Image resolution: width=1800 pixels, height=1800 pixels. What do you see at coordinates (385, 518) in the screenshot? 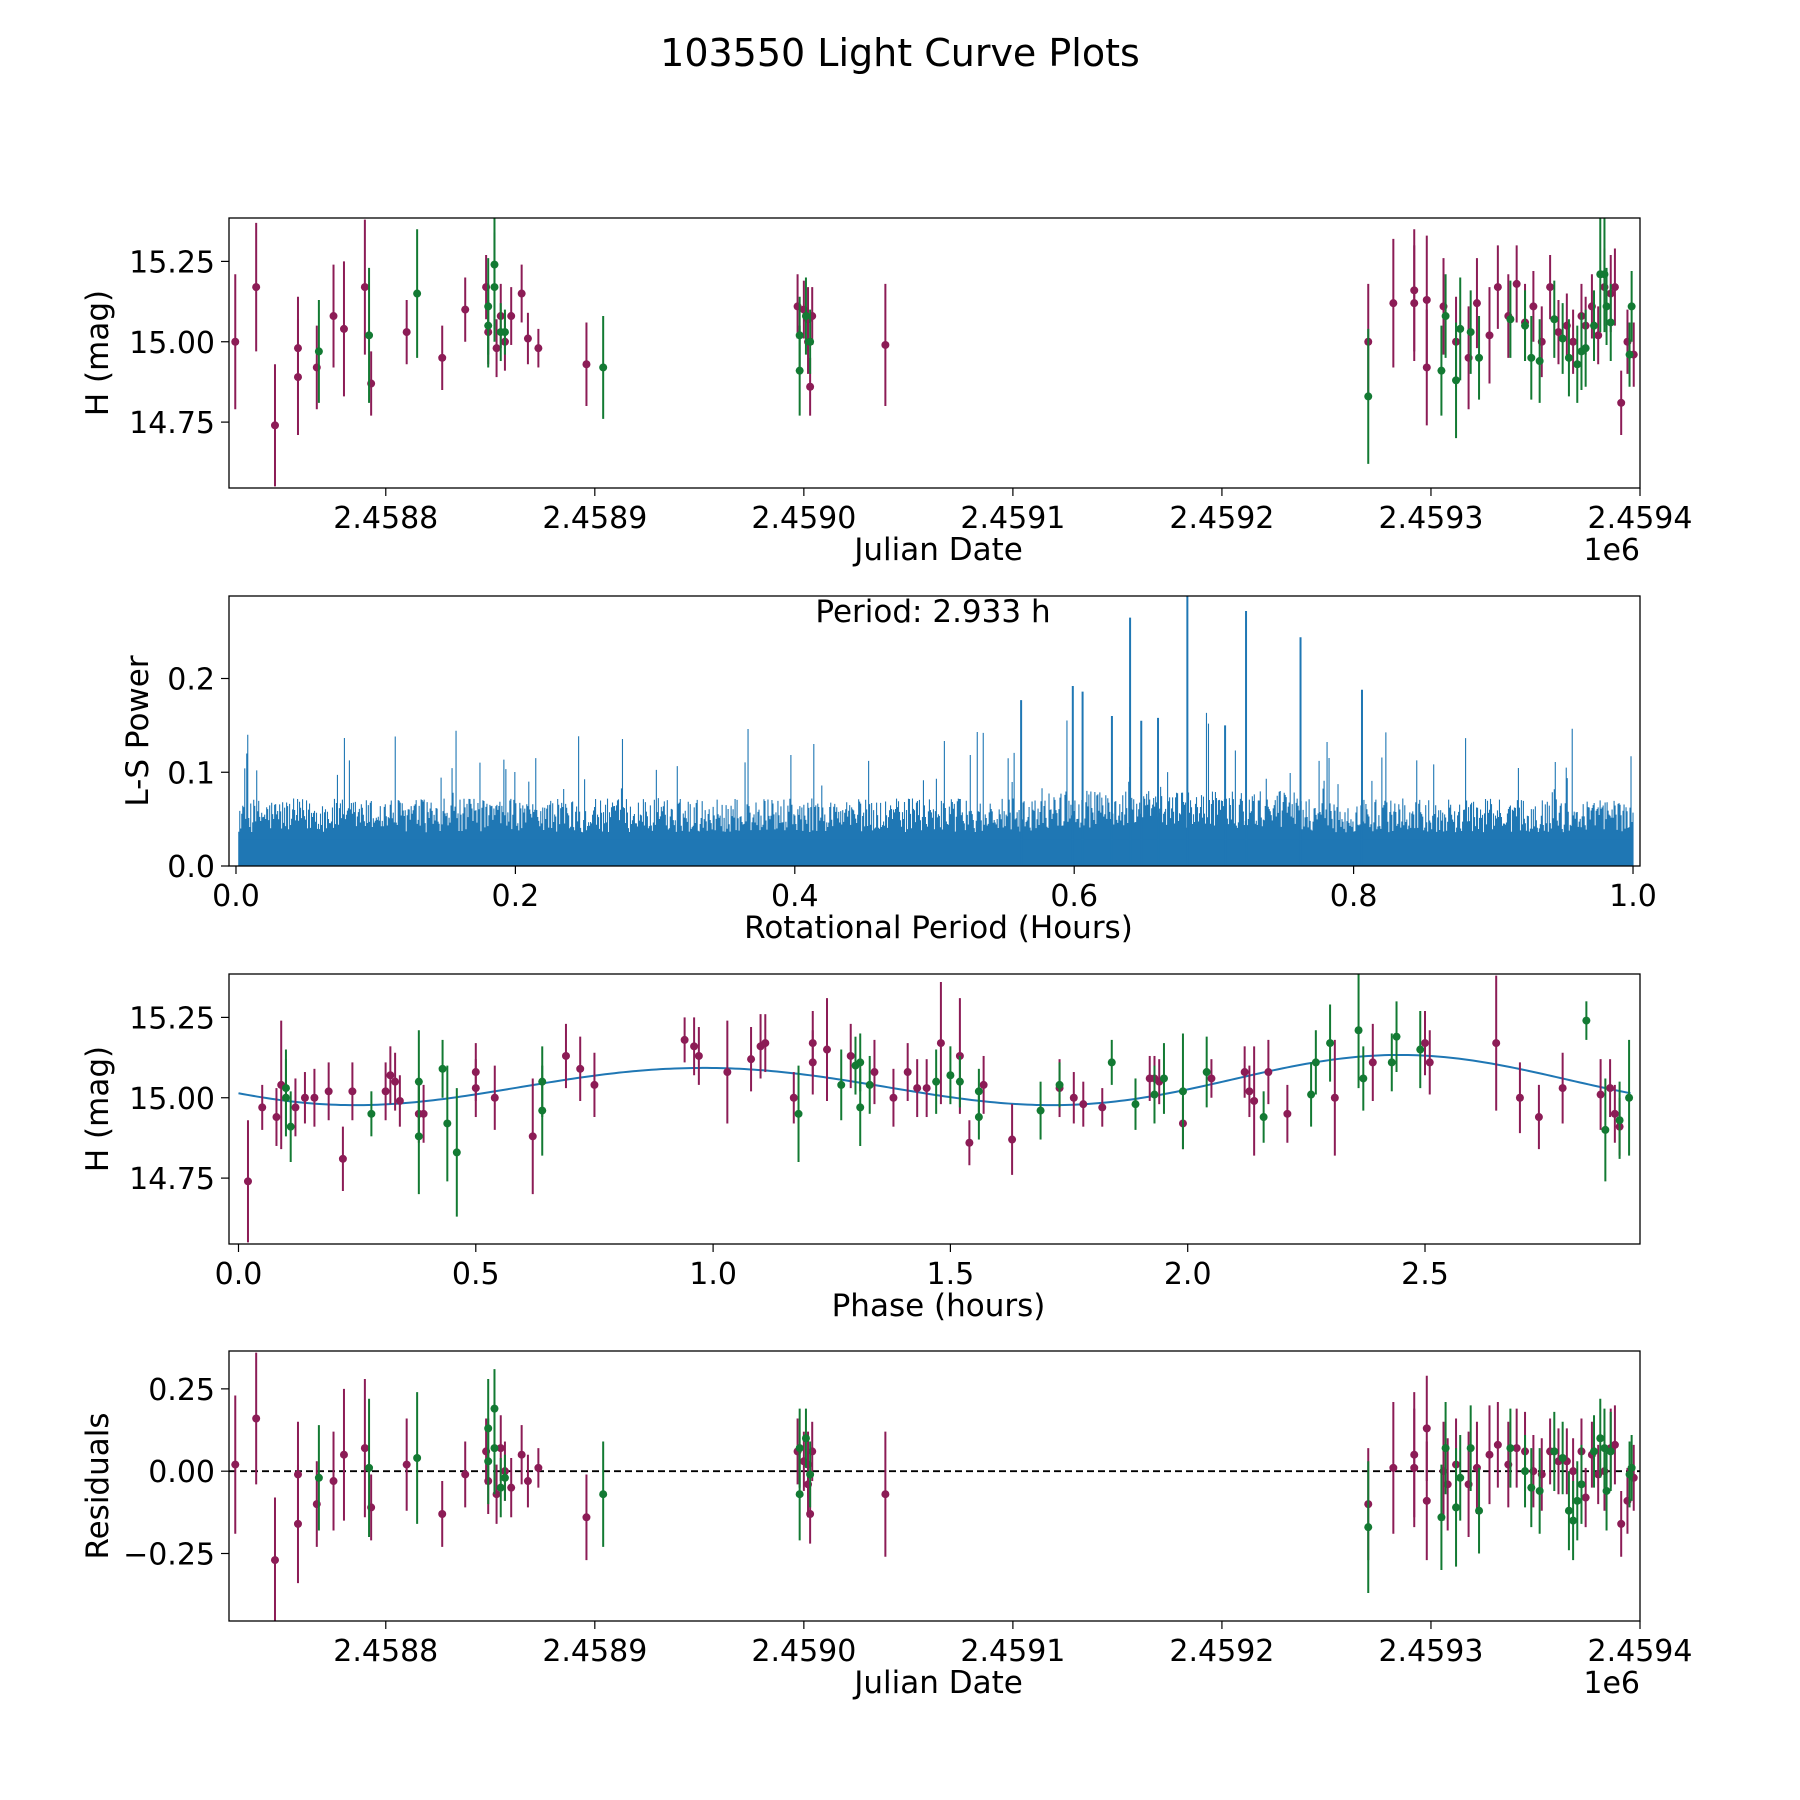
I see `x-tick-label: 2.4588` at bounding box center [385, 518].